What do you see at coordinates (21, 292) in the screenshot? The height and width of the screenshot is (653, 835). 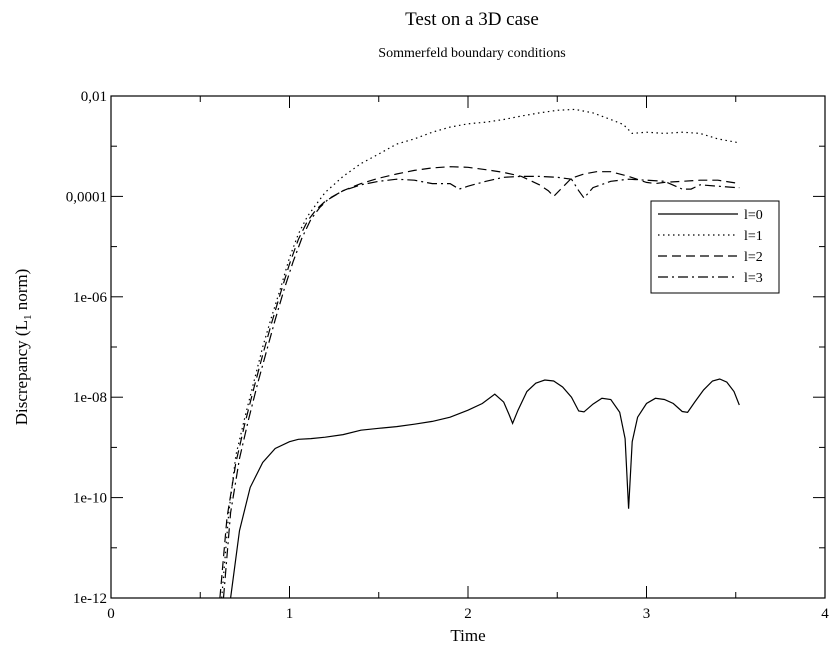 I see `y-axis-label-end: norm)` at bounding box center [21, 292].